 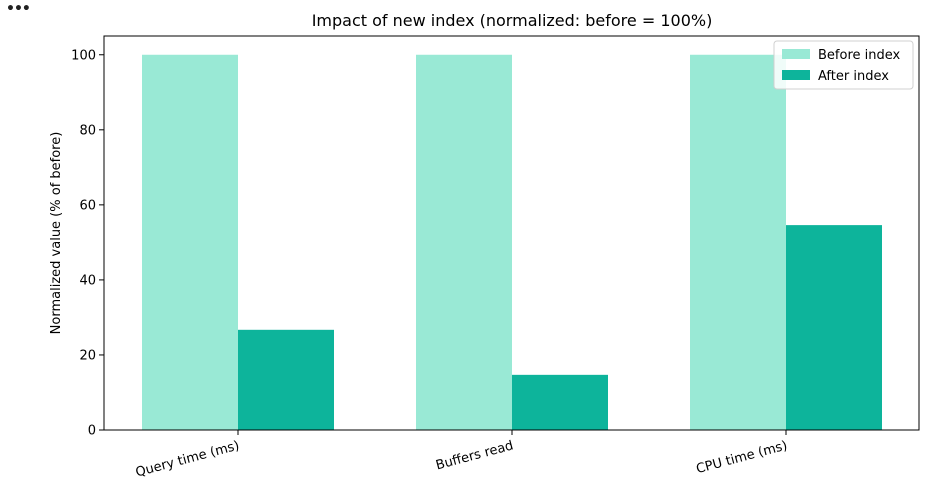 What do you see at coordinates (474, 455) in the screenshot?
I see `x-tick-label: Buffers read` at bounding box center [474, 455].